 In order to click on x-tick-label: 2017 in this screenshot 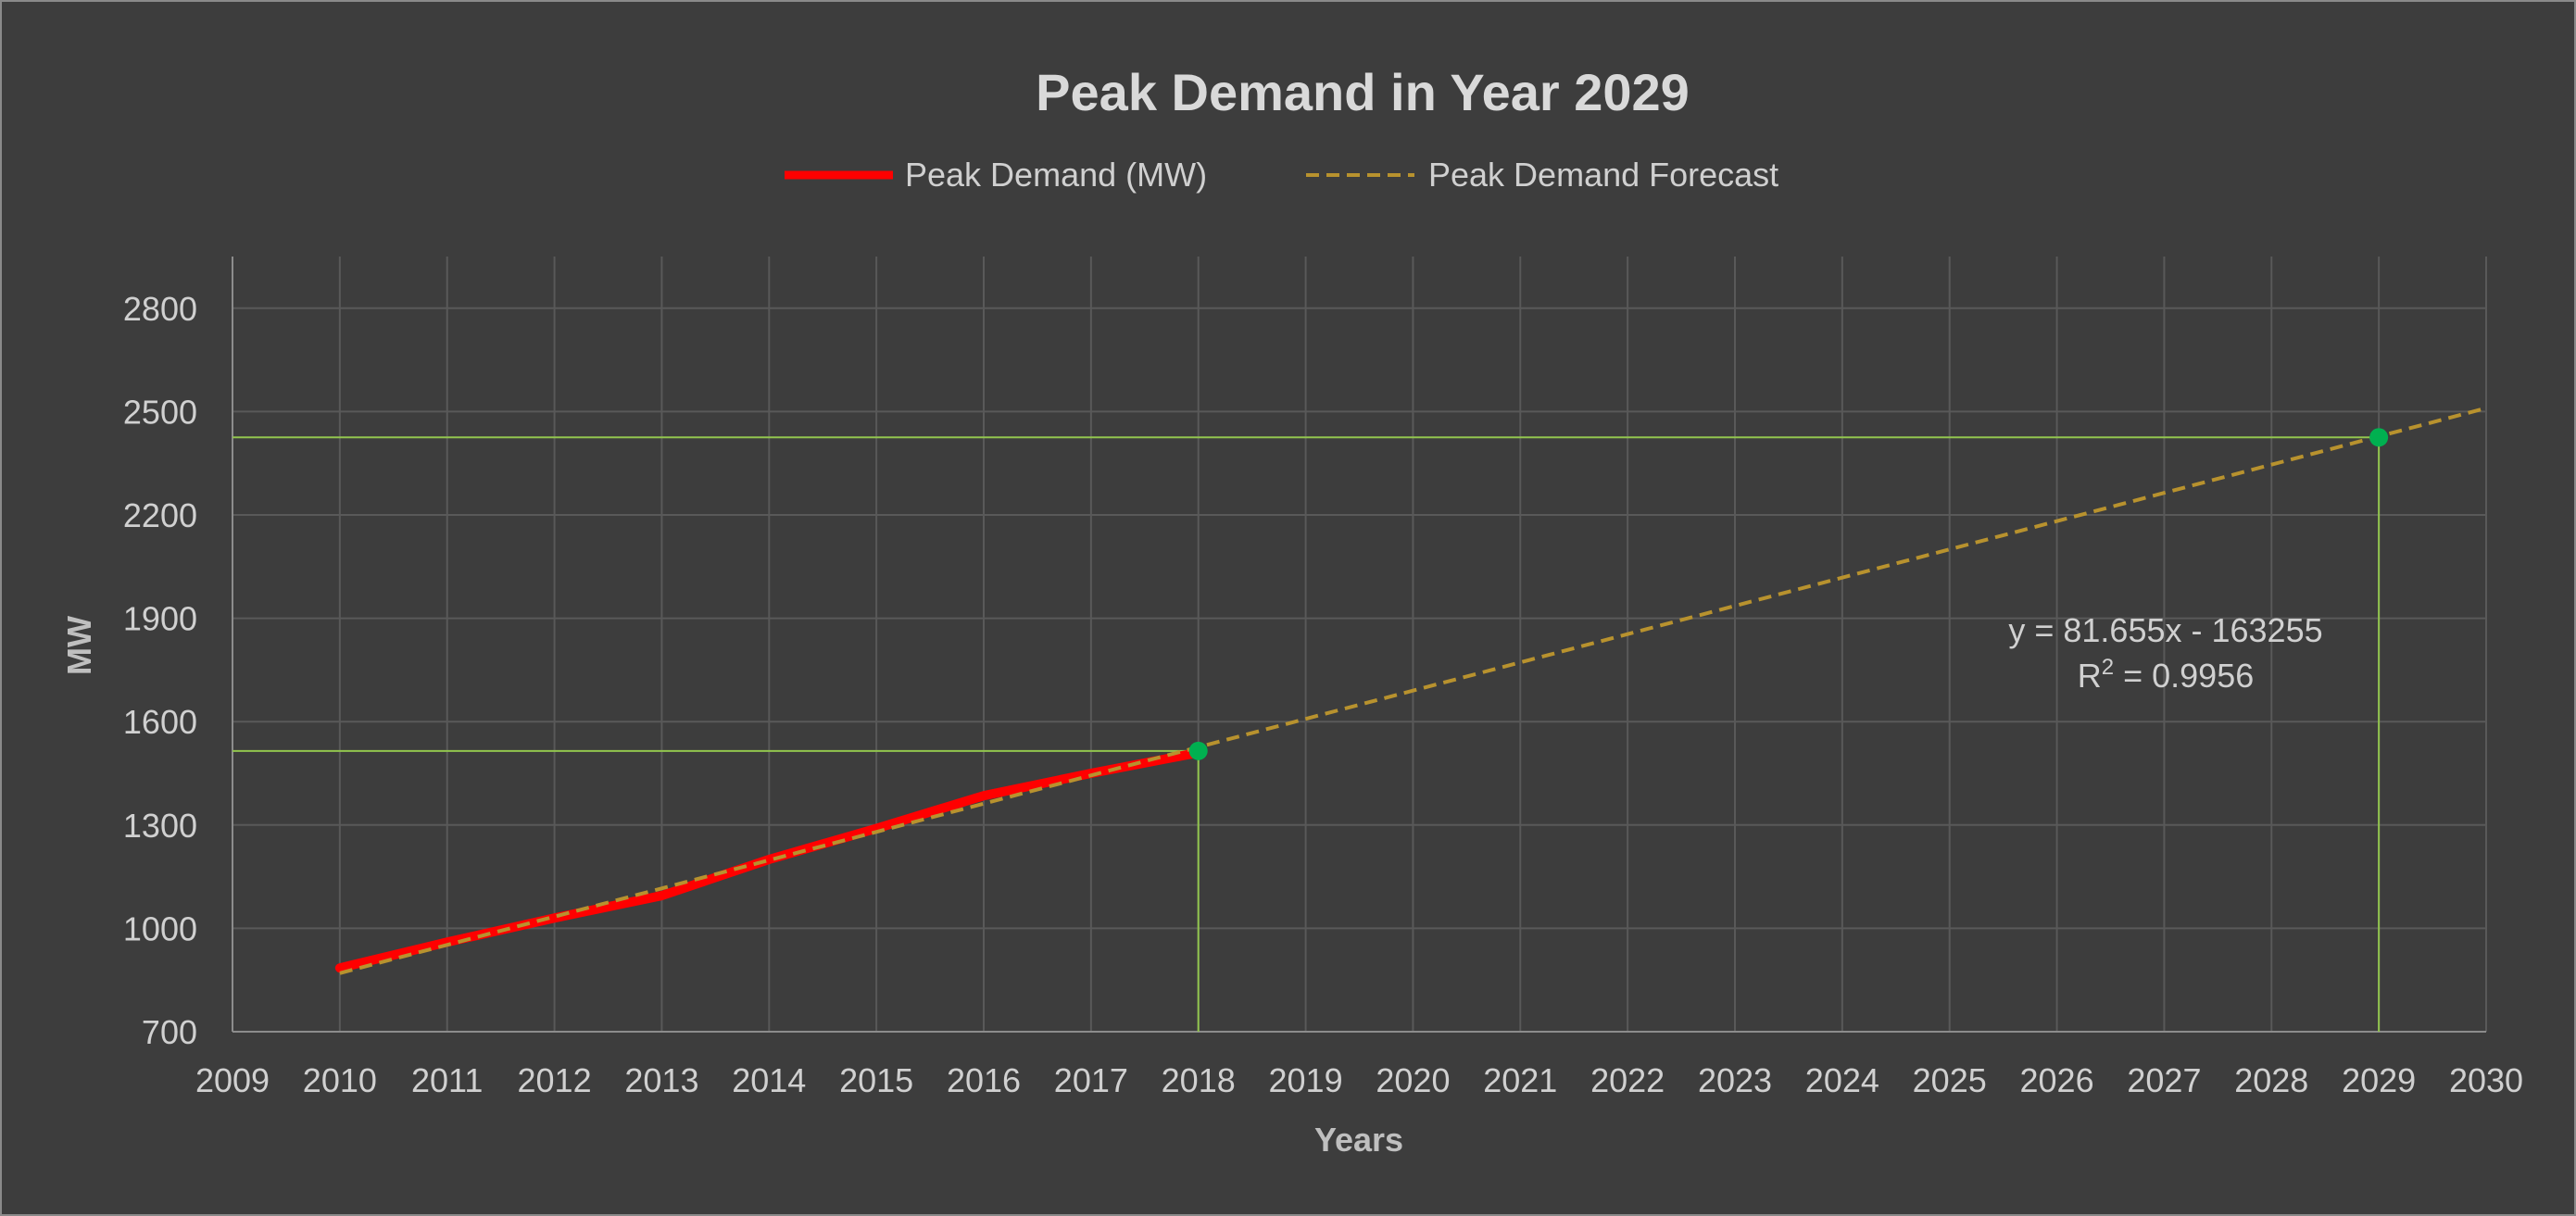, I will do `click(1091, 1080)`.